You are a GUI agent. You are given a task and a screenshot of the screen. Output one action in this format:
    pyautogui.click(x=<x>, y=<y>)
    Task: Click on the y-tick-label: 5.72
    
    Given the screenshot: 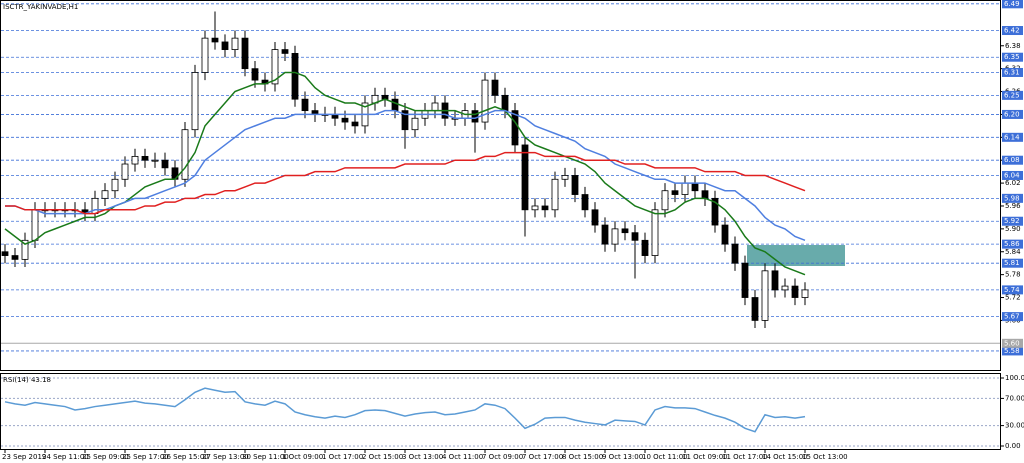 What is the action you would take?
    pyautogui.click(x=1013, y=298)
    